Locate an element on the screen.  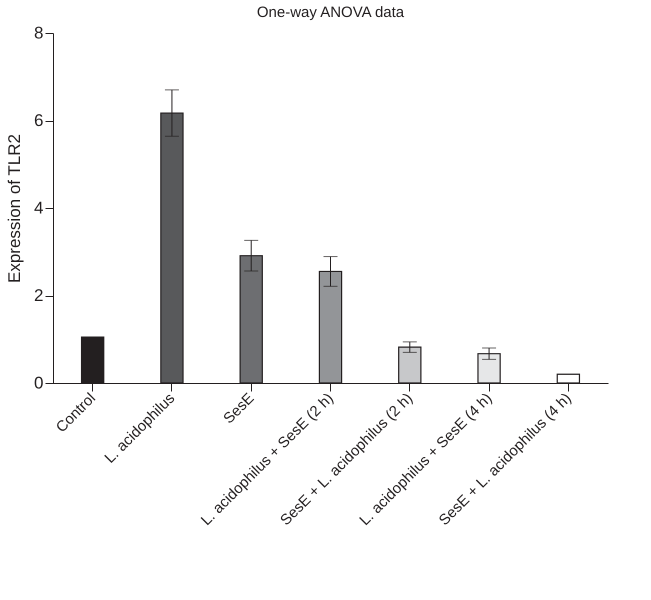
y-tick-label: 0 is located at coordinates (39, 383).